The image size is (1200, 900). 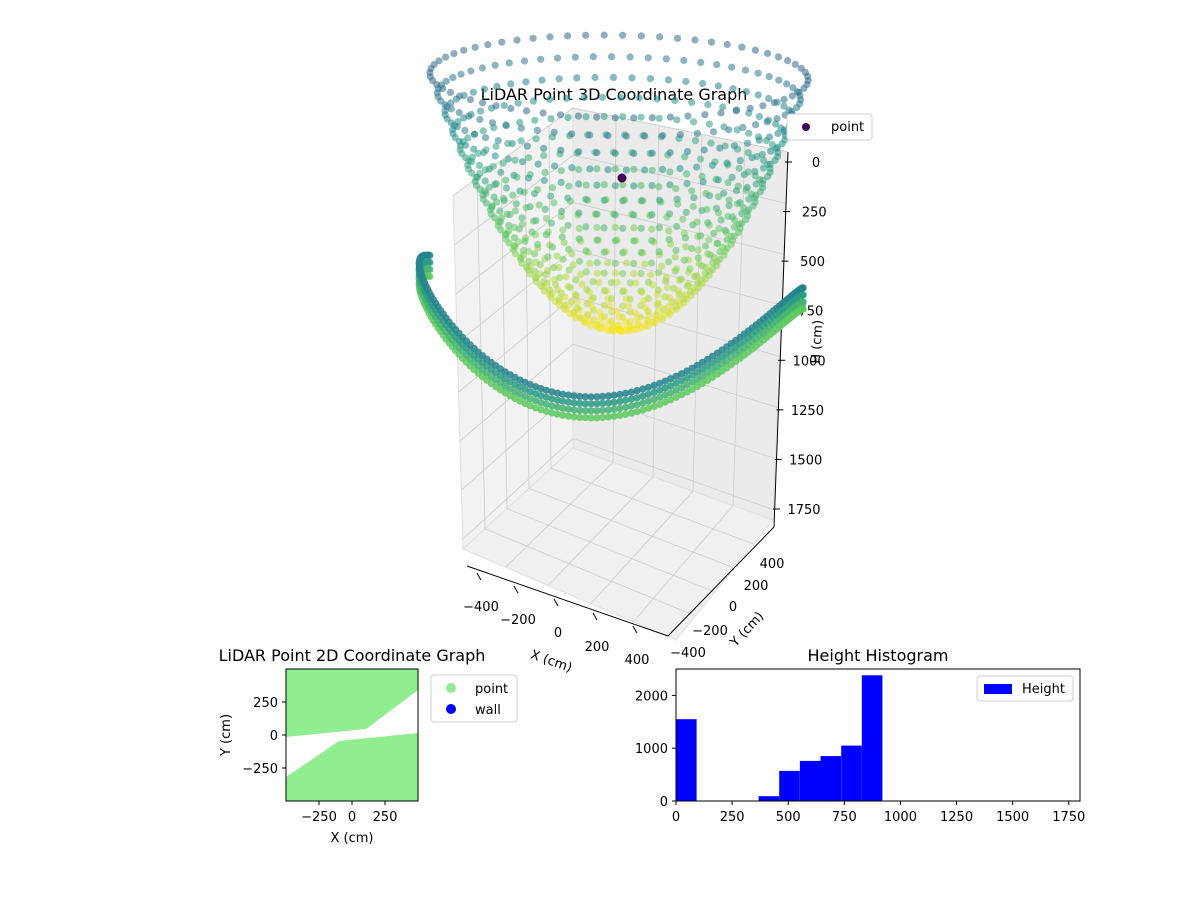 What do you see at coordinates (352, 703) in the screenshot?
I see `point-region-upper` at bounding box center [352, 703].